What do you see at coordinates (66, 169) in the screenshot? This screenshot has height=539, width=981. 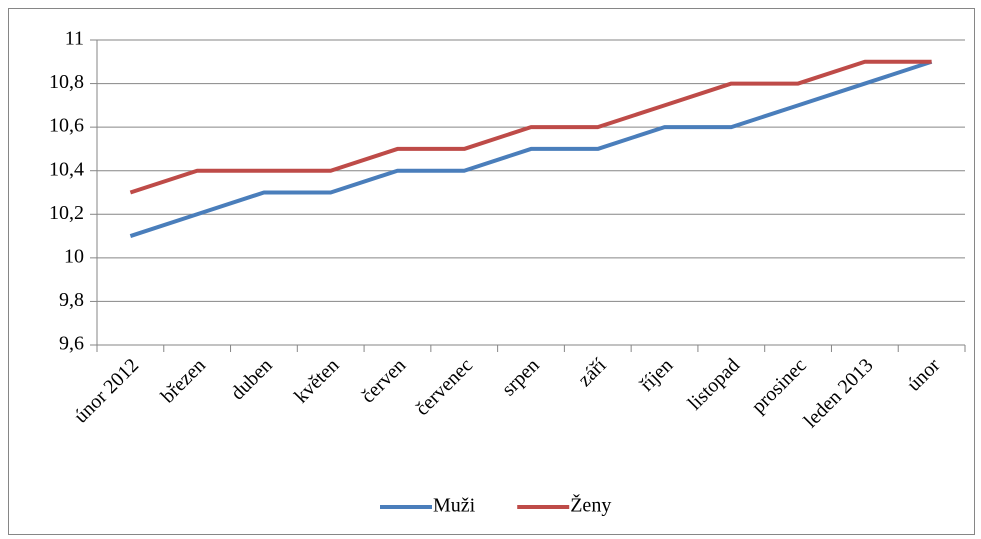 I see `y-tick-label: 10,4` at bounding box center [66, 169].